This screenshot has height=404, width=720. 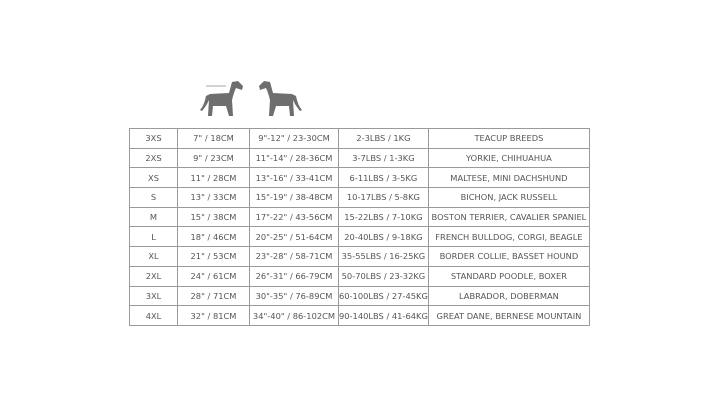 I want to click on cell-weight: 10-17LBS / 5-8KG, so click(x=383, y=197).